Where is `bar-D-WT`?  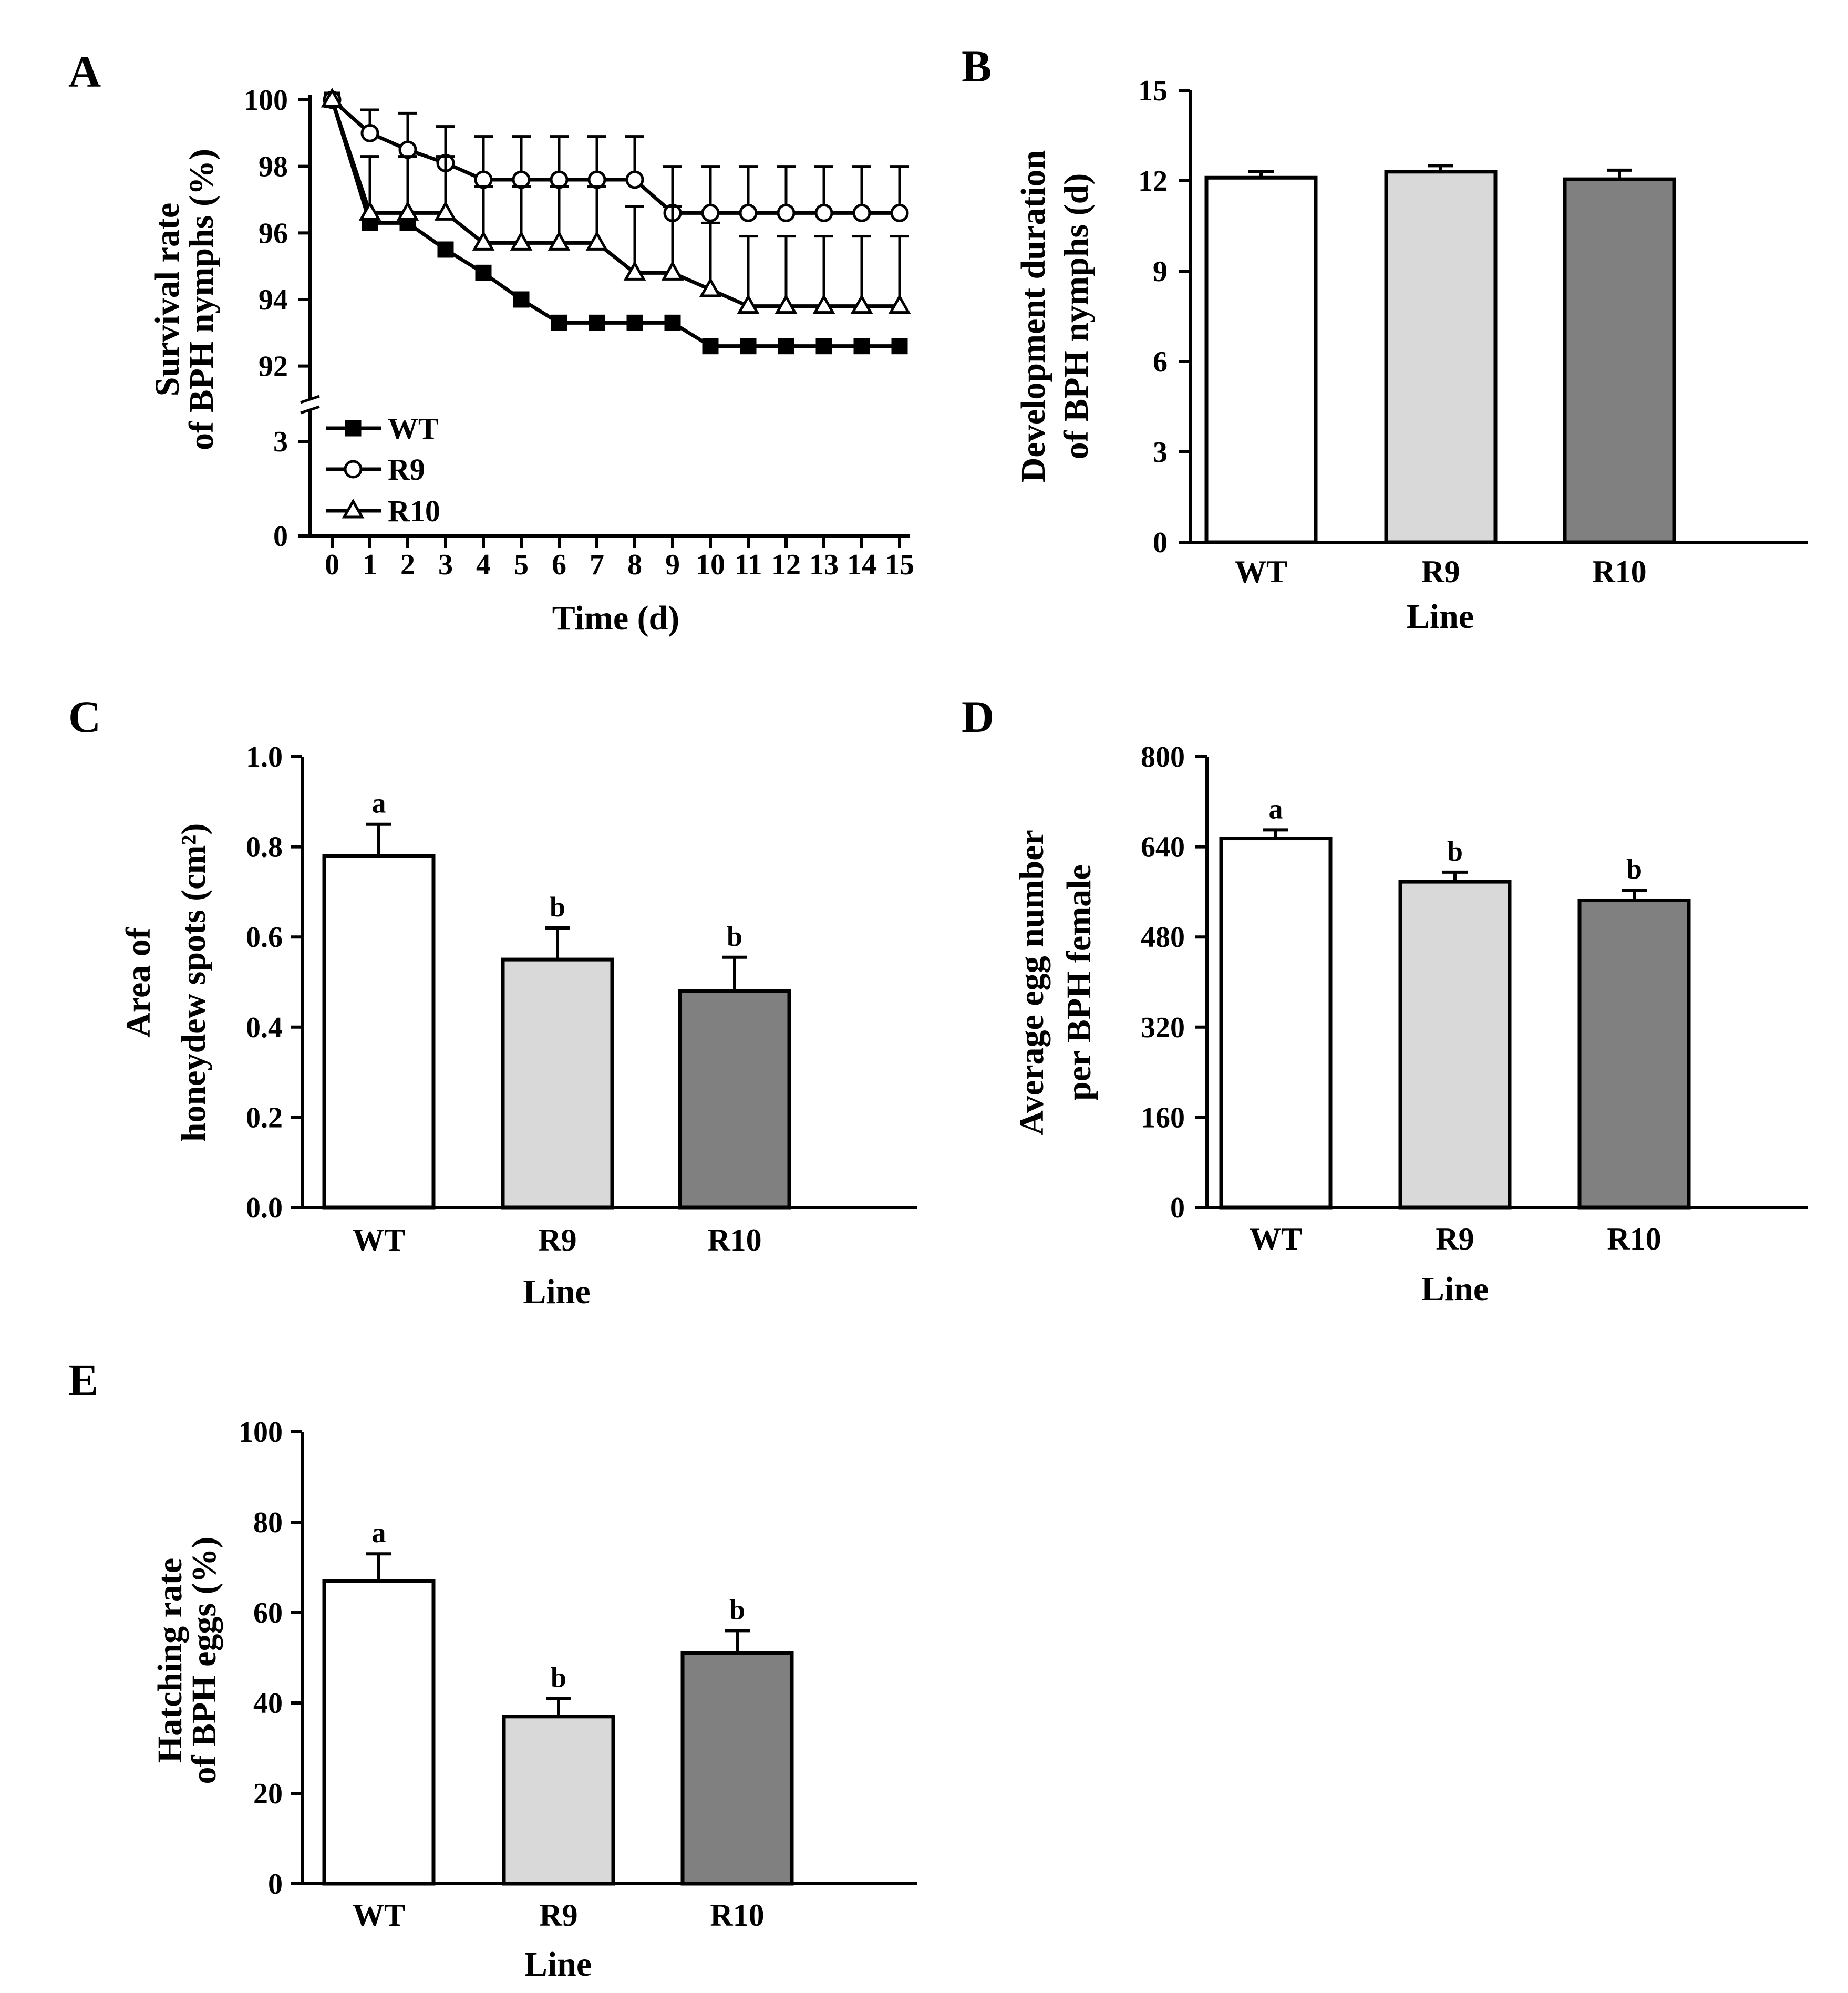
bar-D-WT is located at coordinates (1276, 1023).